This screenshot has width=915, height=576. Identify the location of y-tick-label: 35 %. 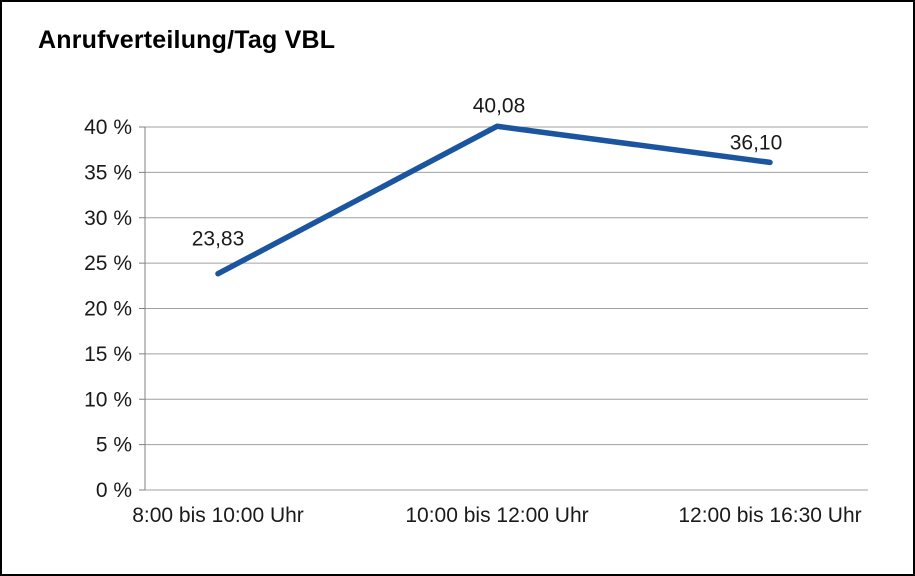
(108, 172).